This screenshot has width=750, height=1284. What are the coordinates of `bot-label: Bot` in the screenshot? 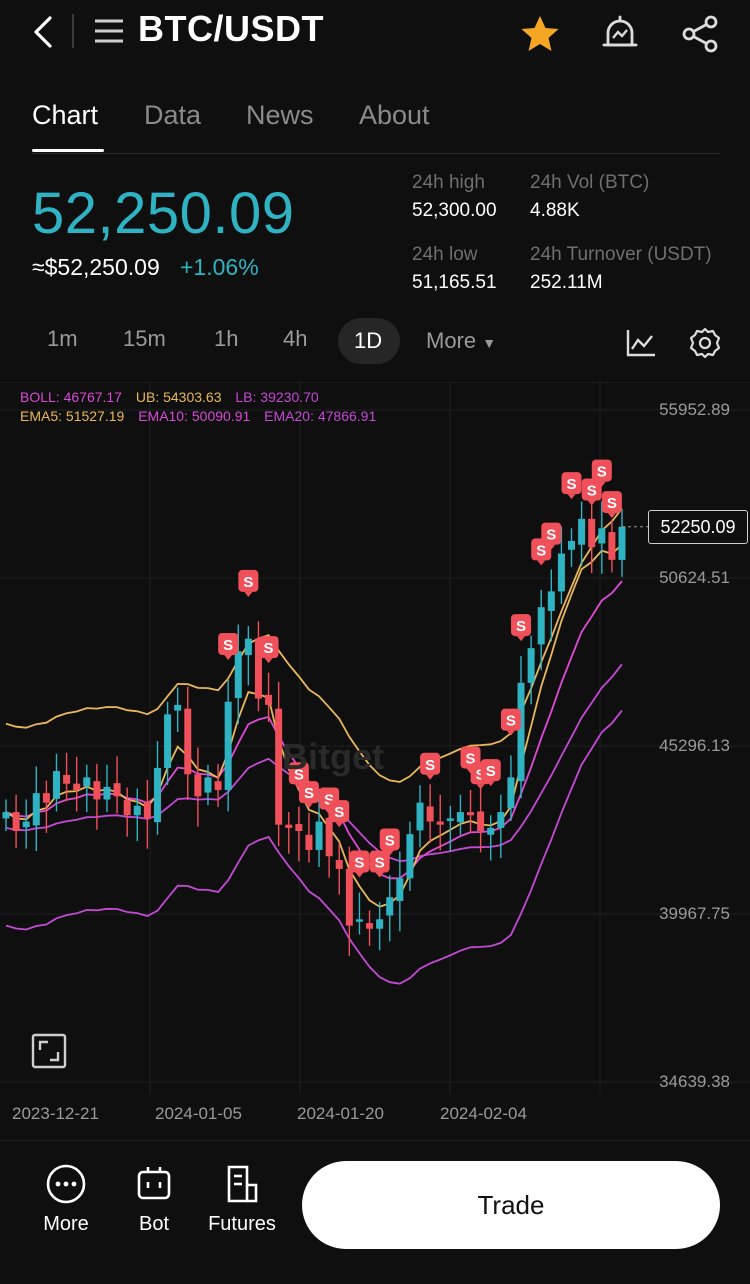 It's located at (154, 1224).